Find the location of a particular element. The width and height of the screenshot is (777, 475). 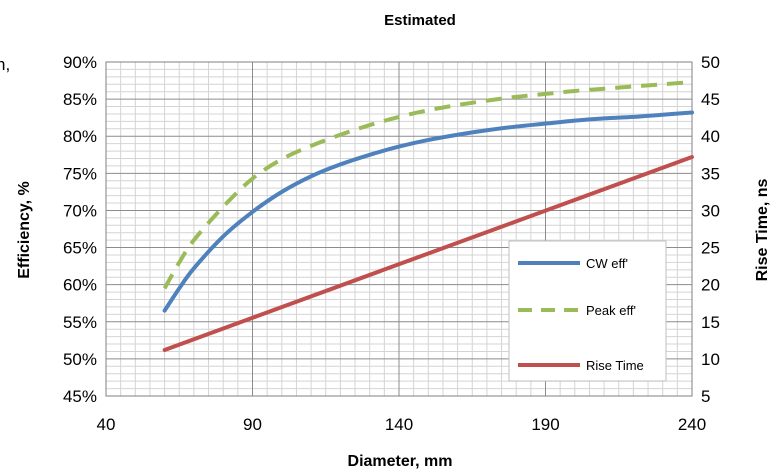

y-tick-label: 75% is located at coordinates (80, 173).